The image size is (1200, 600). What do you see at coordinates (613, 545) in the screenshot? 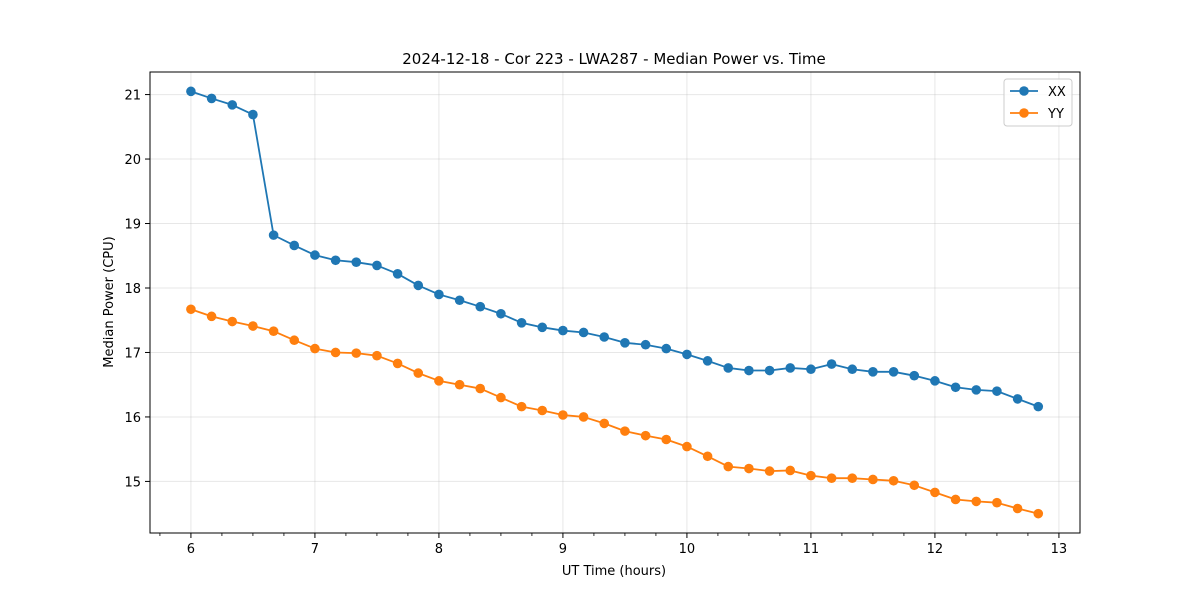
I see `x-axis: 6 7 8 9 10 11 12 13` at bounding box center [613, 545].